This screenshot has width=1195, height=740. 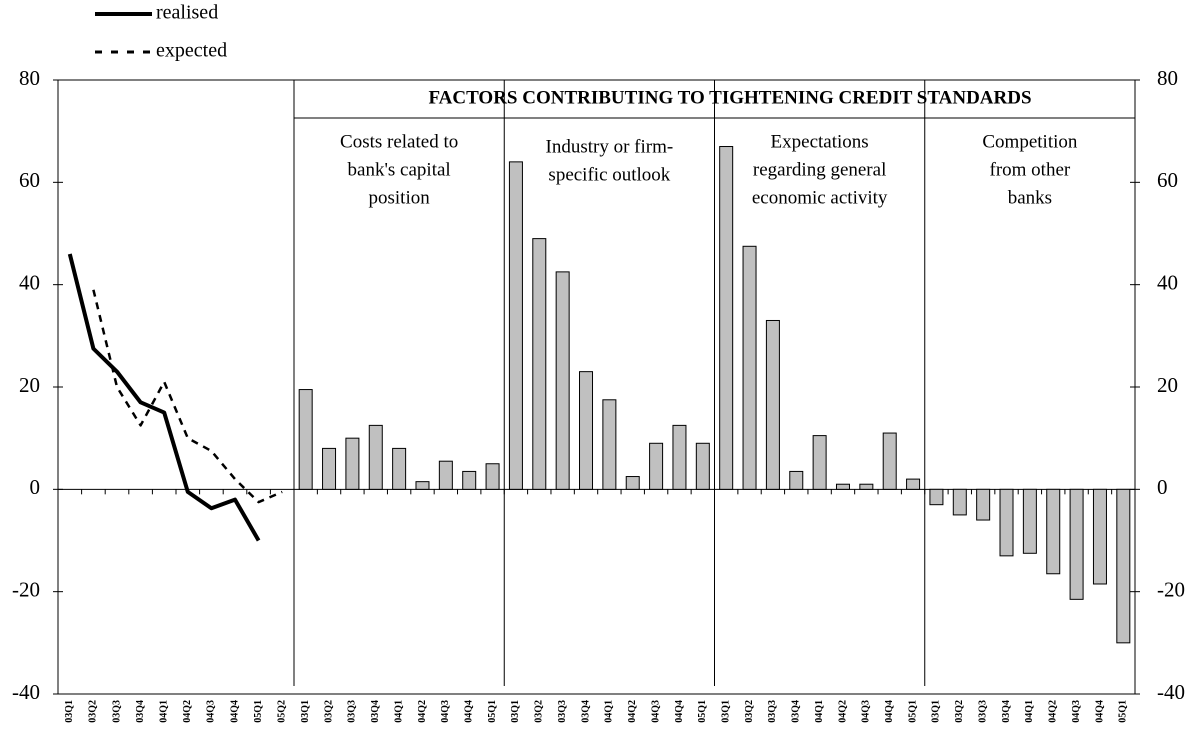 What do you see at coordinates (399, 141) in the screenshot?
I see `panel-label: Costs related to` at bounding box center [399, 141].